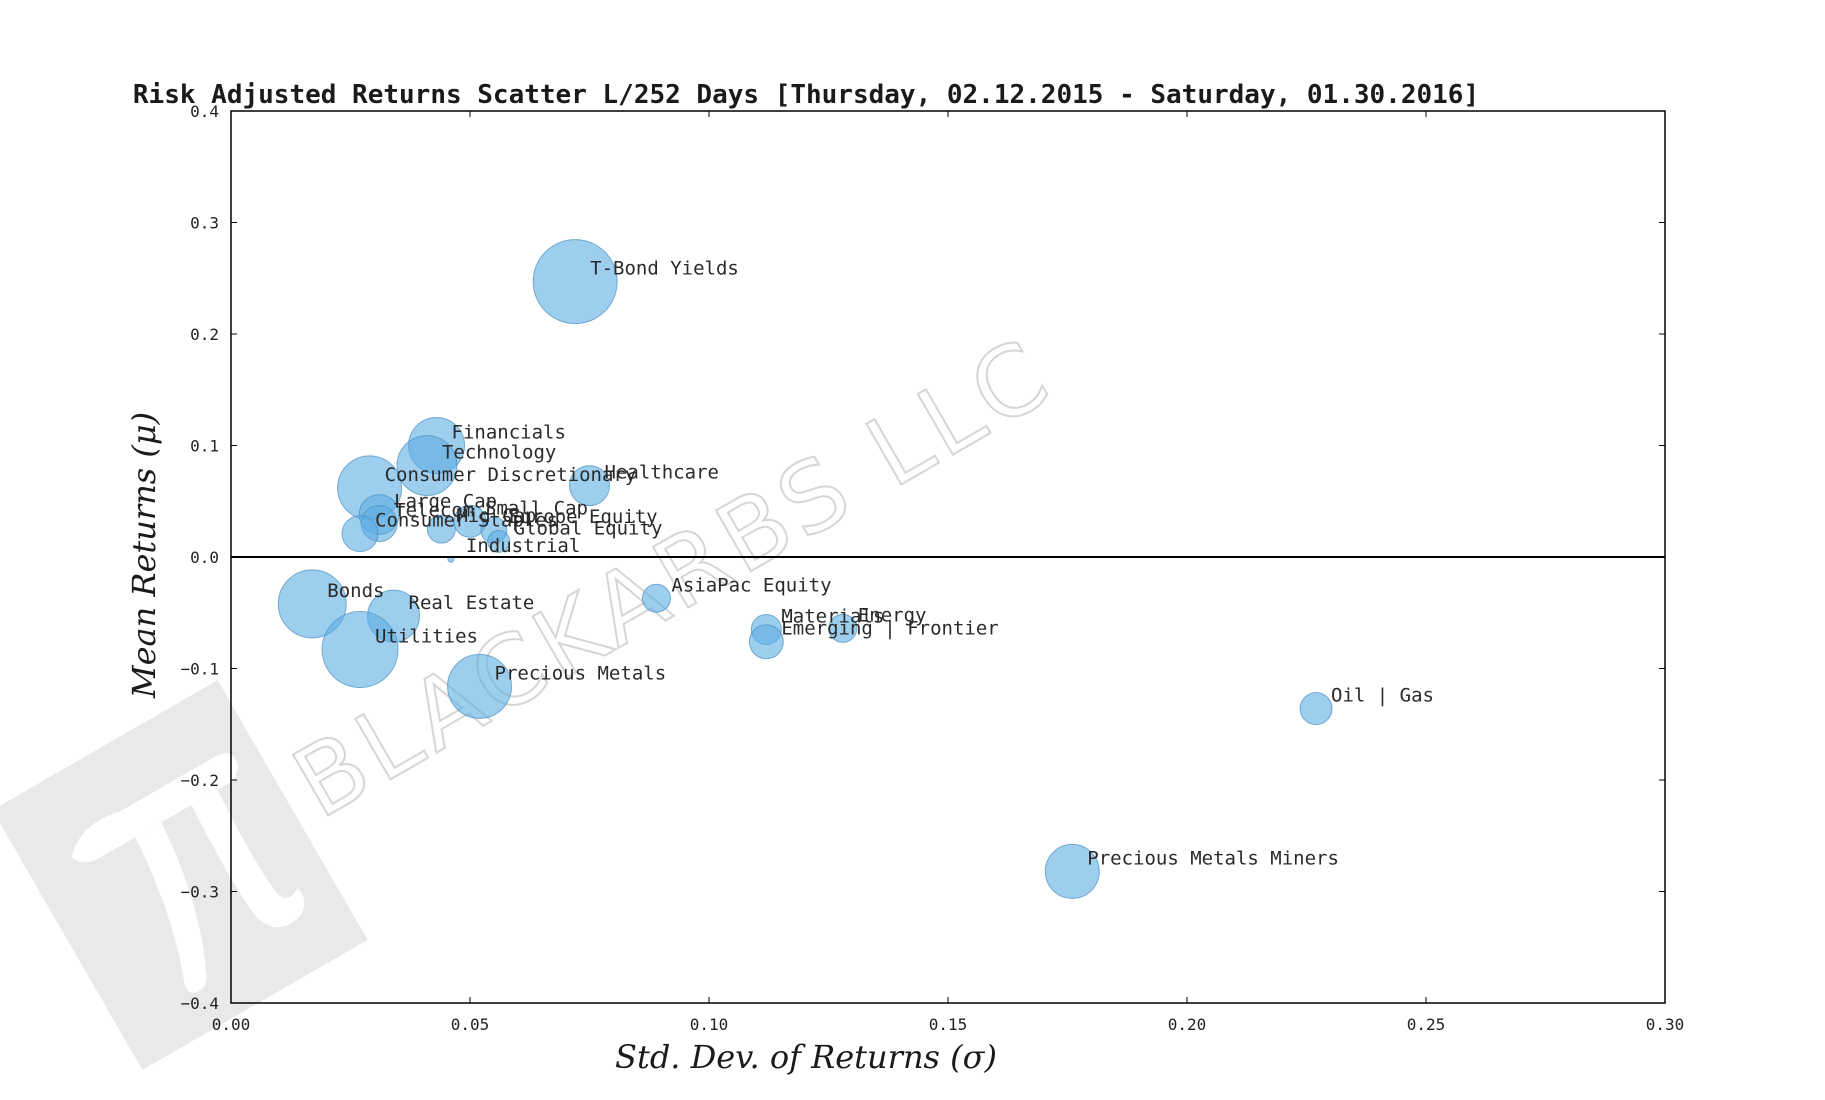 This screenshot has width=1825, height=1100. I want to click on point-label: Large Cap, so click(445, 502).